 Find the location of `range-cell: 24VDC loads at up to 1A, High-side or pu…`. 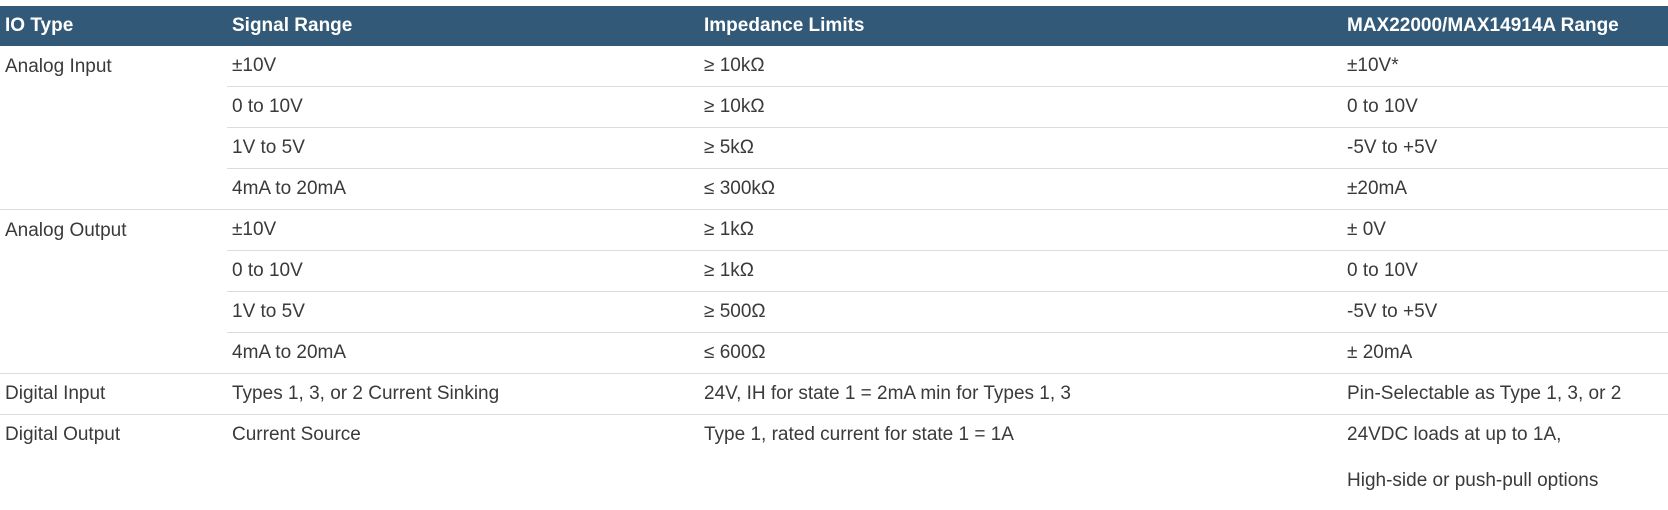

range-cell: 24VDC loads at up to 1A, High-side or pu… is located at coordinates (1505, 453).